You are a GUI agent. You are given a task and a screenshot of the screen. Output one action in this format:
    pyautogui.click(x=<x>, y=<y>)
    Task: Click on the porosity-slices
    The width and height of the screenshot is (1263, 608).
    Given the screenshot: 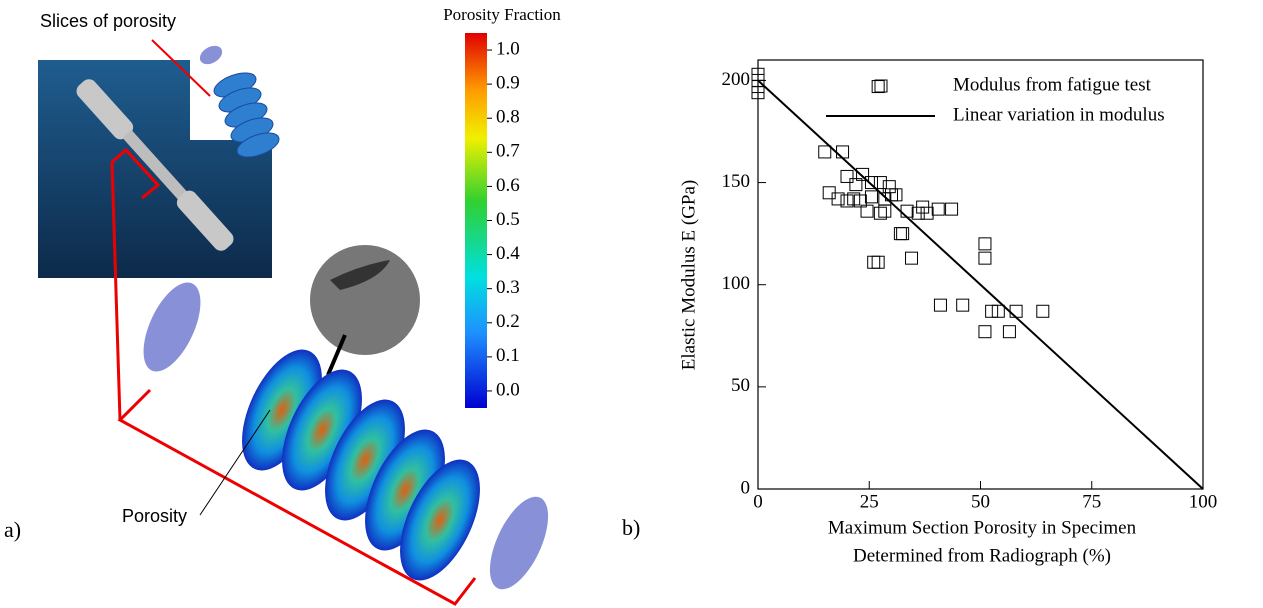 What is the action you would take?
    pyautogui.click(x=361, y=465)
    